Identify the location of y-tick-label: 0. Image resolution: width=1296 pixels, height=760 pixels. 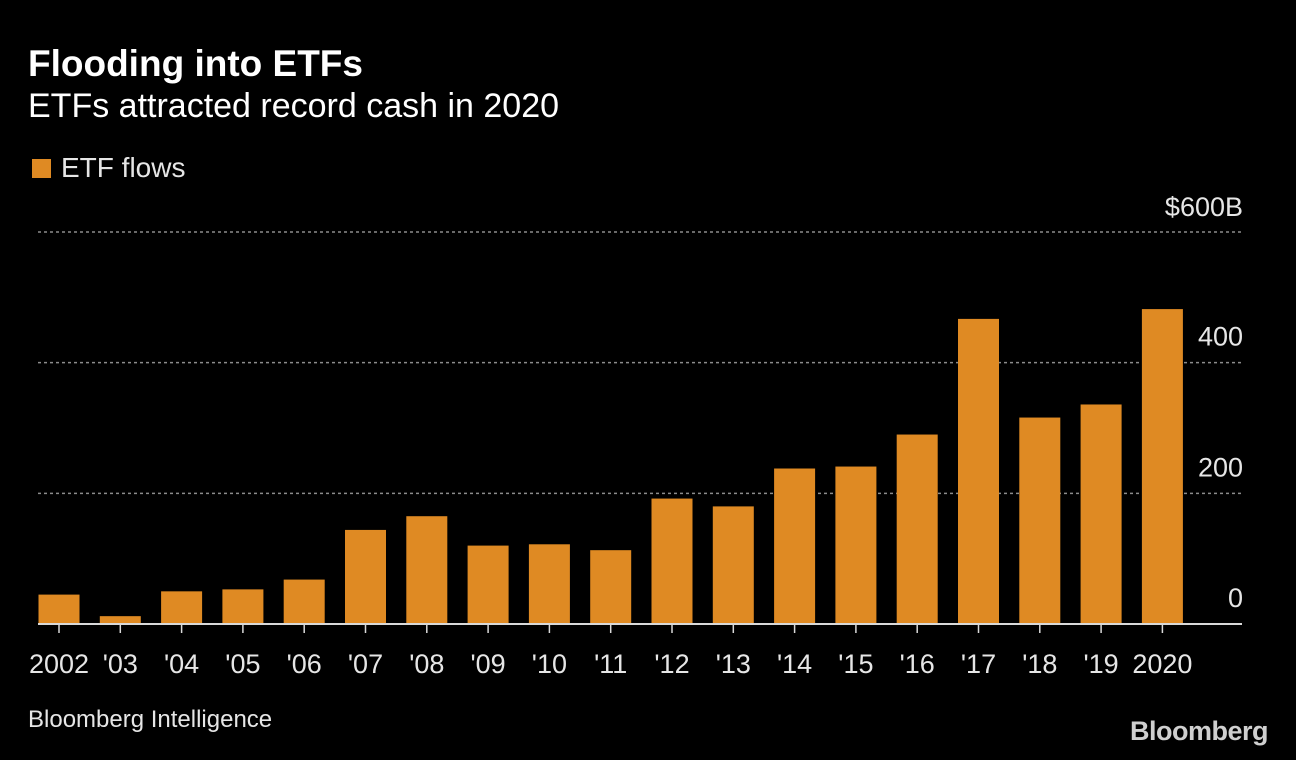
(1235, 598).